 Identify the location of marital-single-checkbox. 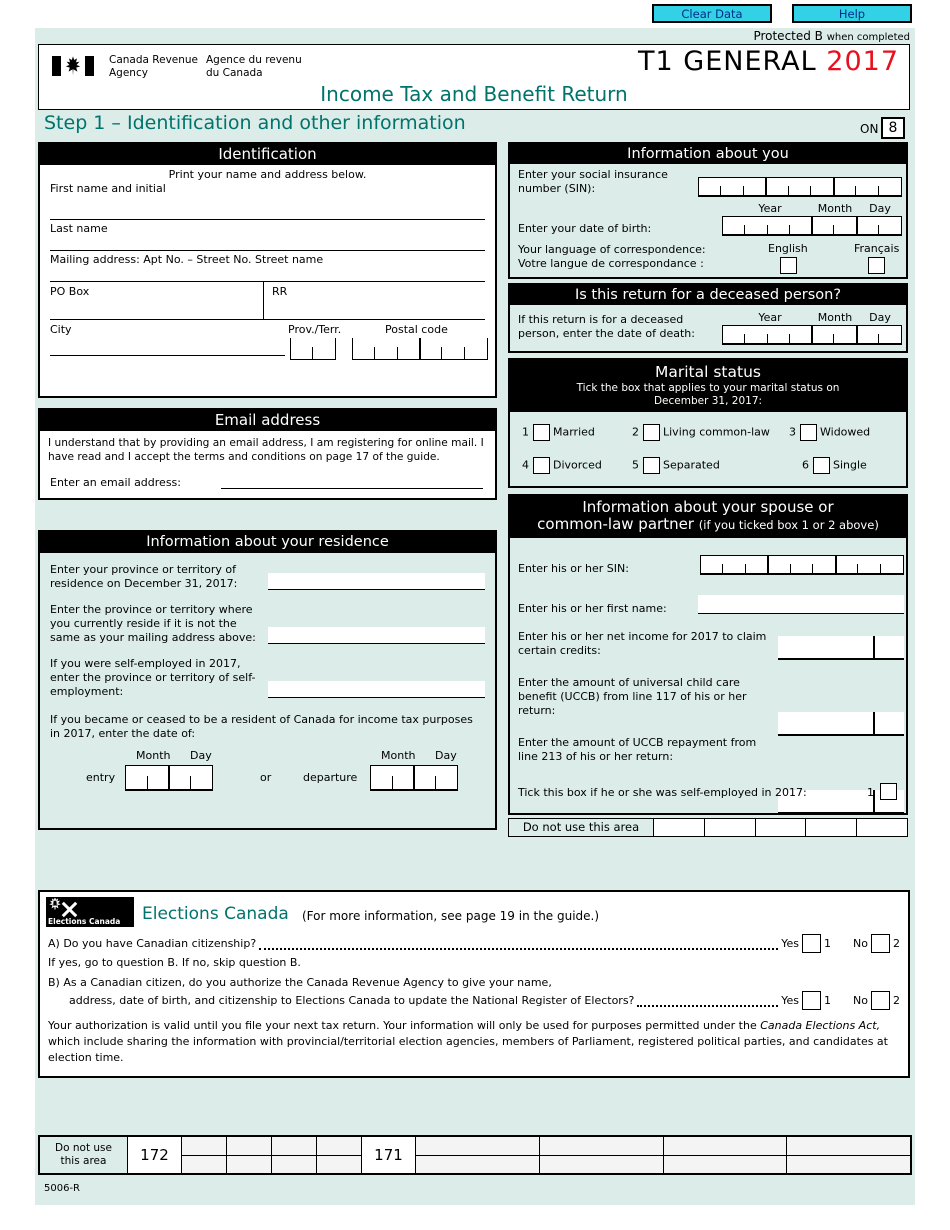
(821, 465).